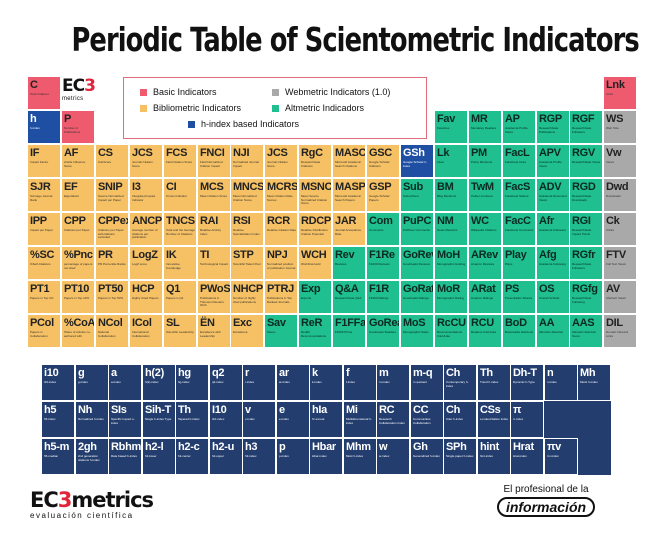 This screenshot has width=650, height=534. What do you see at coordinates (57, 447) in the screenshot?
I see `element-symbol: h5-m` at bounding box center [57, 447].